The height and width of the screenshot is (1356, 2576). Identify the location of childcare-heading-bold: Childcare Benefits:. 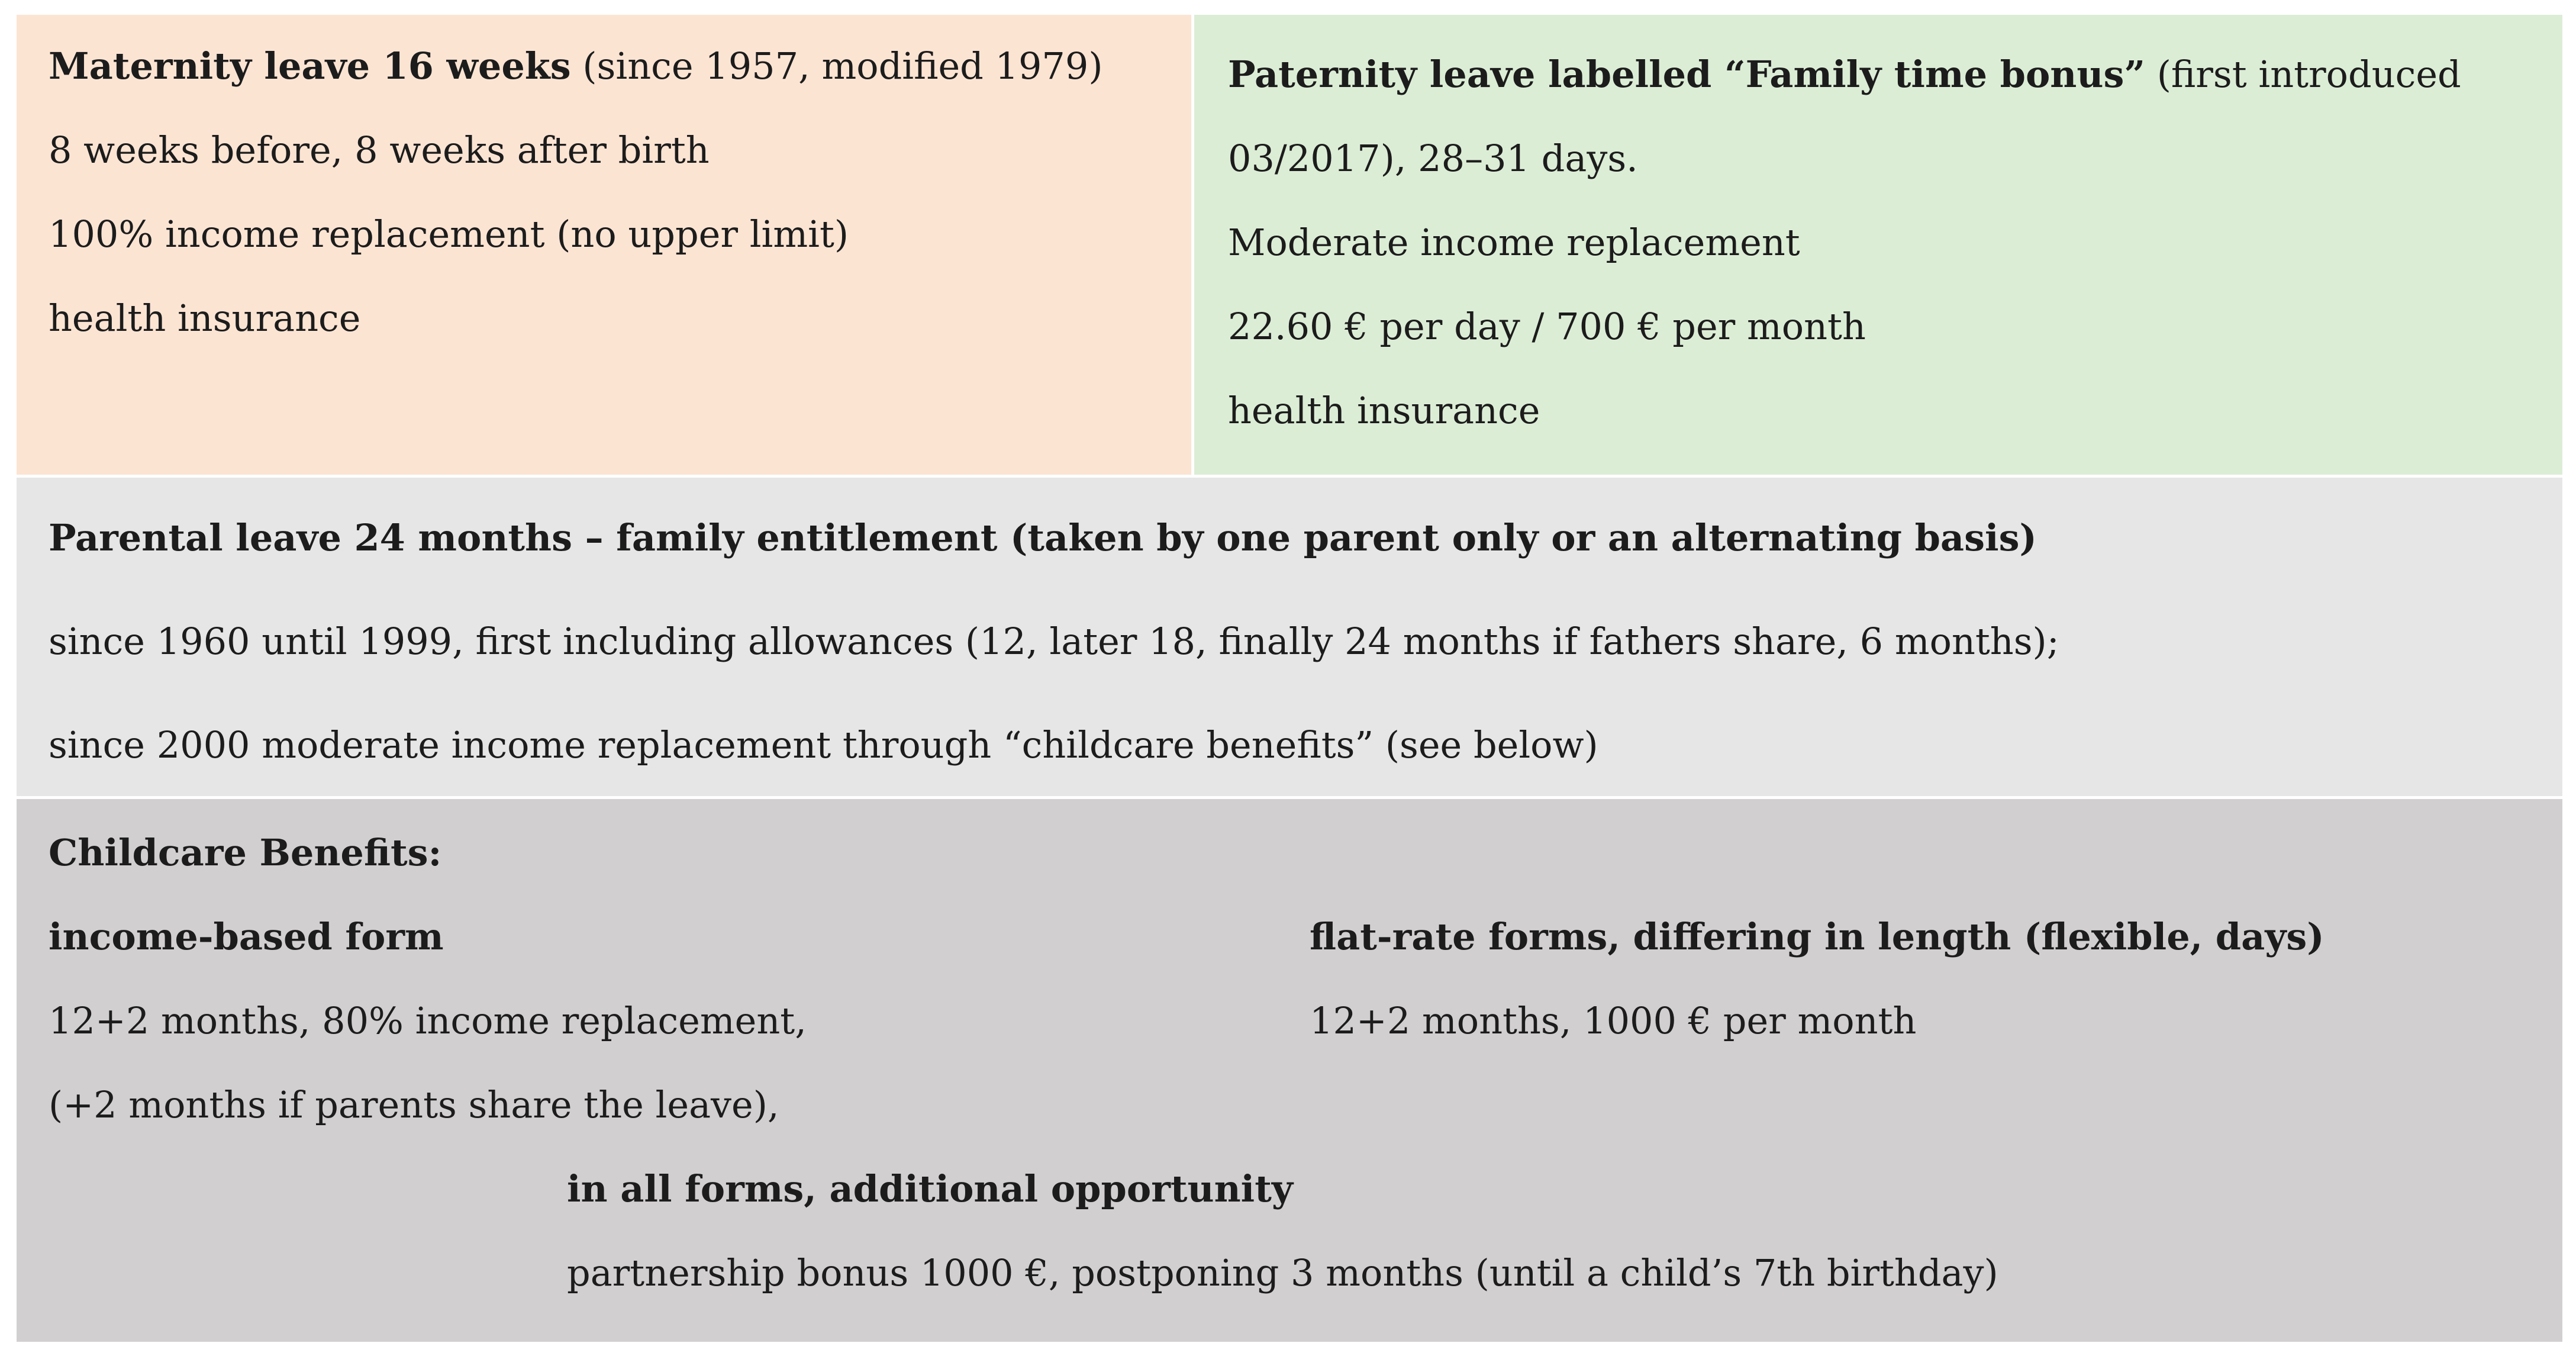
(245, 852).